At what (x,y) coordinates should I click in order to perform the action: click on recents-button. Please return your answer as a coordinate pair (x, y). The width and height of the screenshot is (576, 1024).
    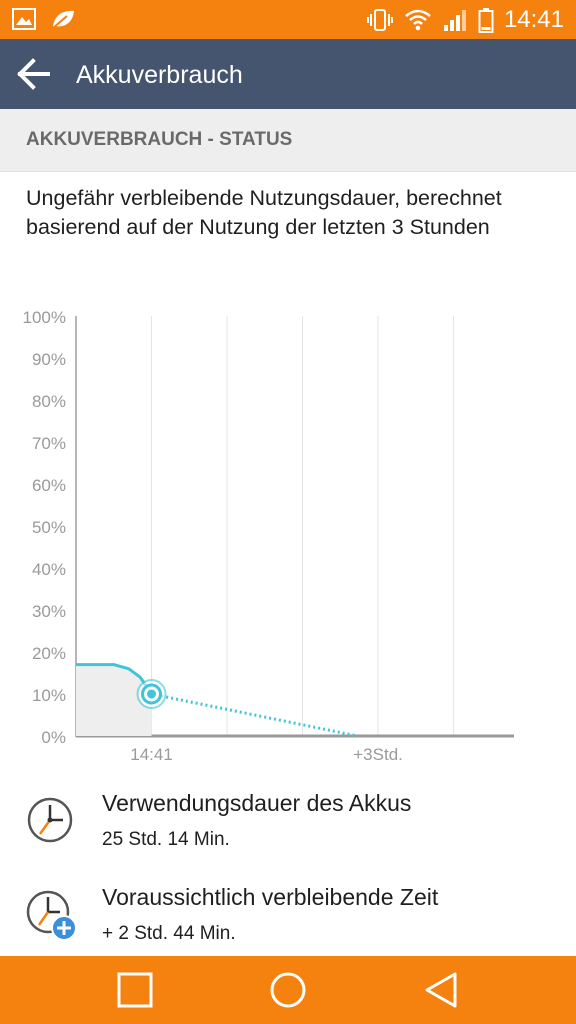
    Looking at the image, I should click on (136, 990).